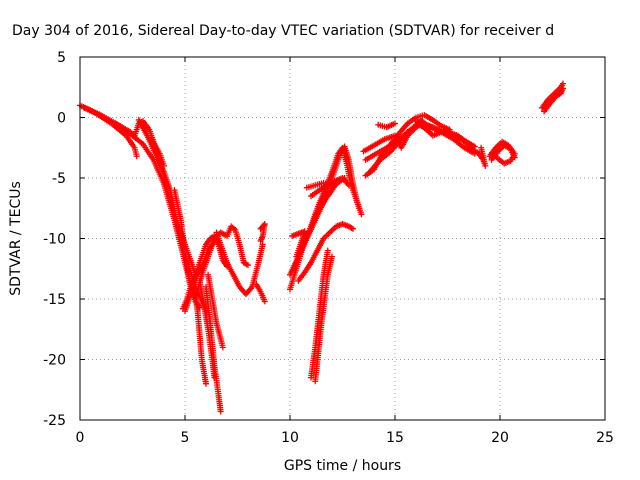 This screenshot has height=480, width=640. Describe the element at coordinates (185, 438) in the screenshot. I see `x-tick-label: 5` at that location.